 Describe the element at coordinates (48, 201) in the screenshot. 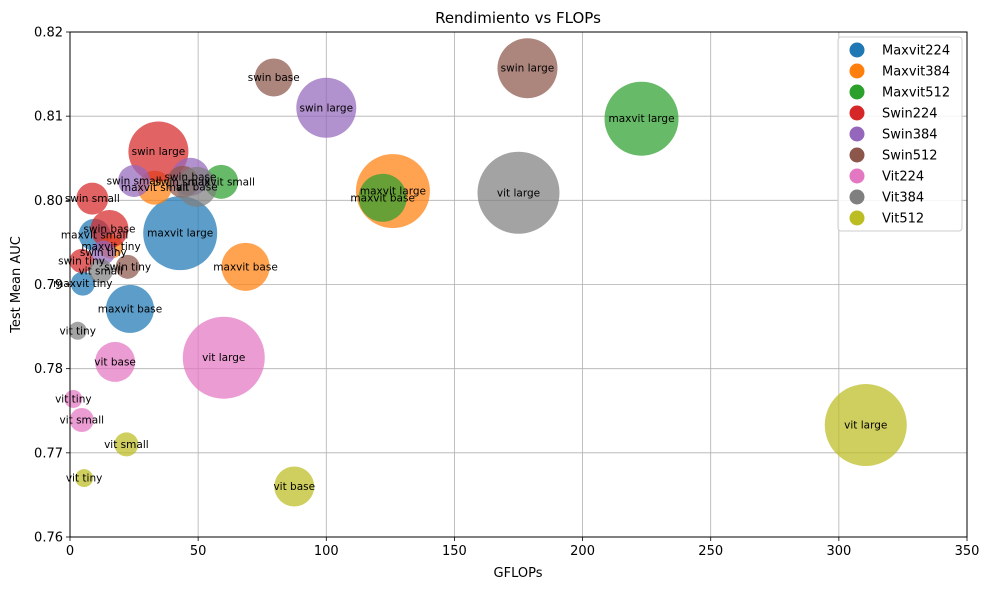

I see `y-tick-label: 0.80` at that location.